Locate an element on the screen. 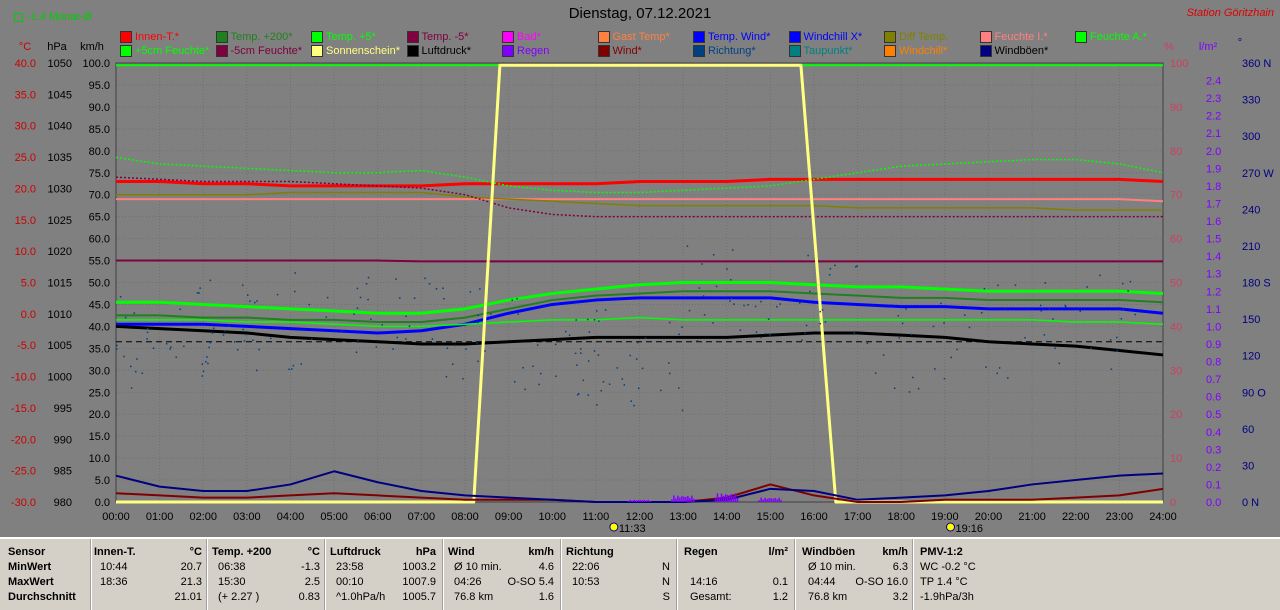  legend-item: +5cm Feuchte* is located at coordinates (164, 51).